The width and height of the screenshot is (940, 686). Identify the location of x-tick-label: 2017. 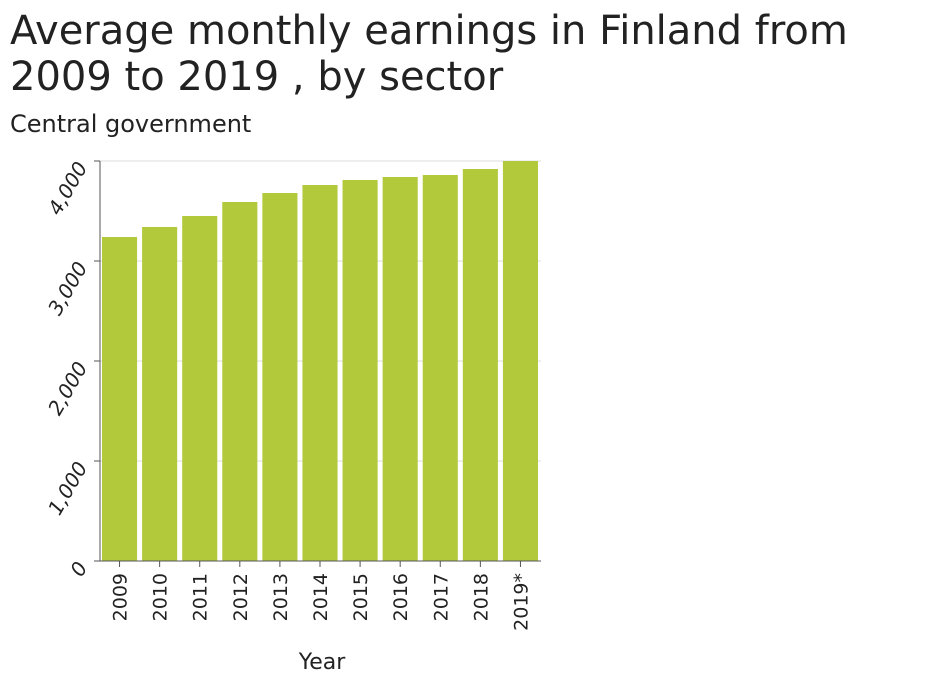
(441, 597).